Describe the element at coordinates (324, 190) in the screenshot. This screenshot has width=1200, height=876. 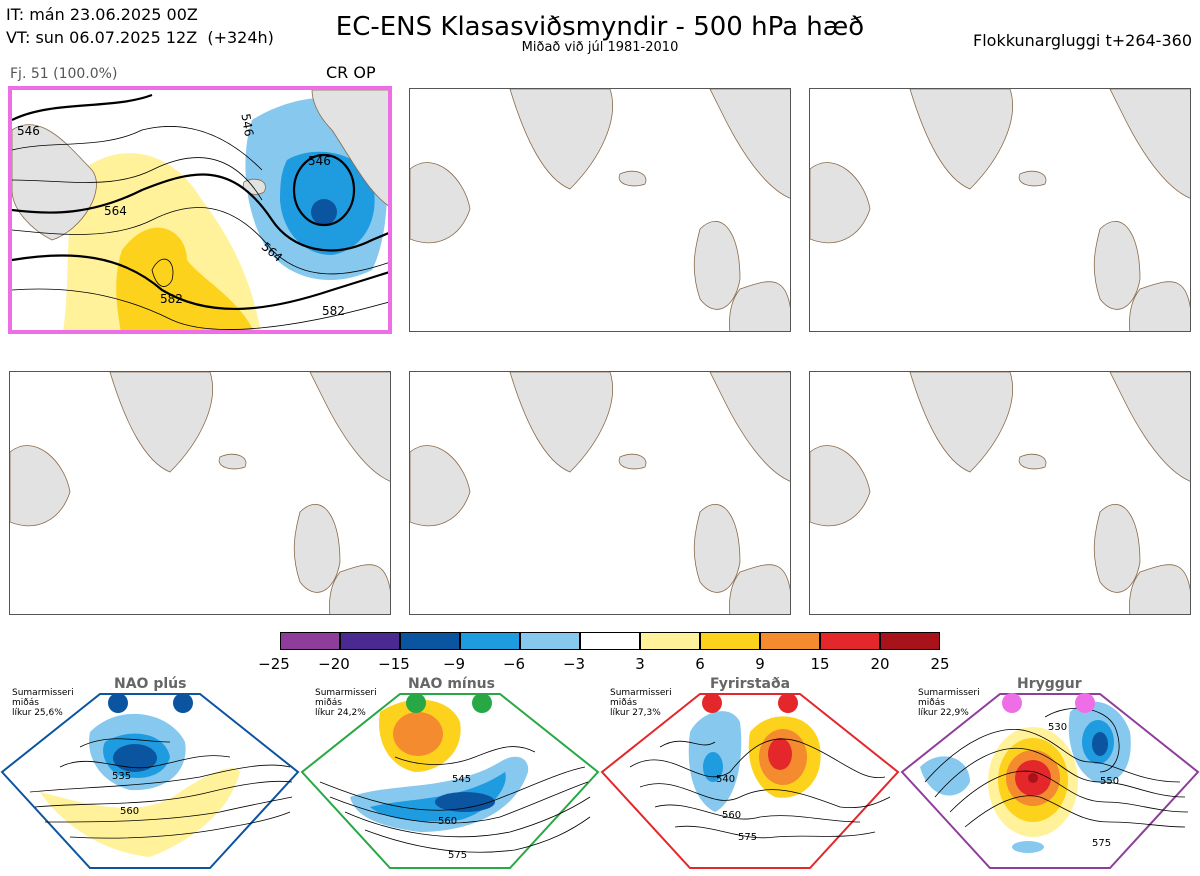
I see `contour-546-low` at that location.